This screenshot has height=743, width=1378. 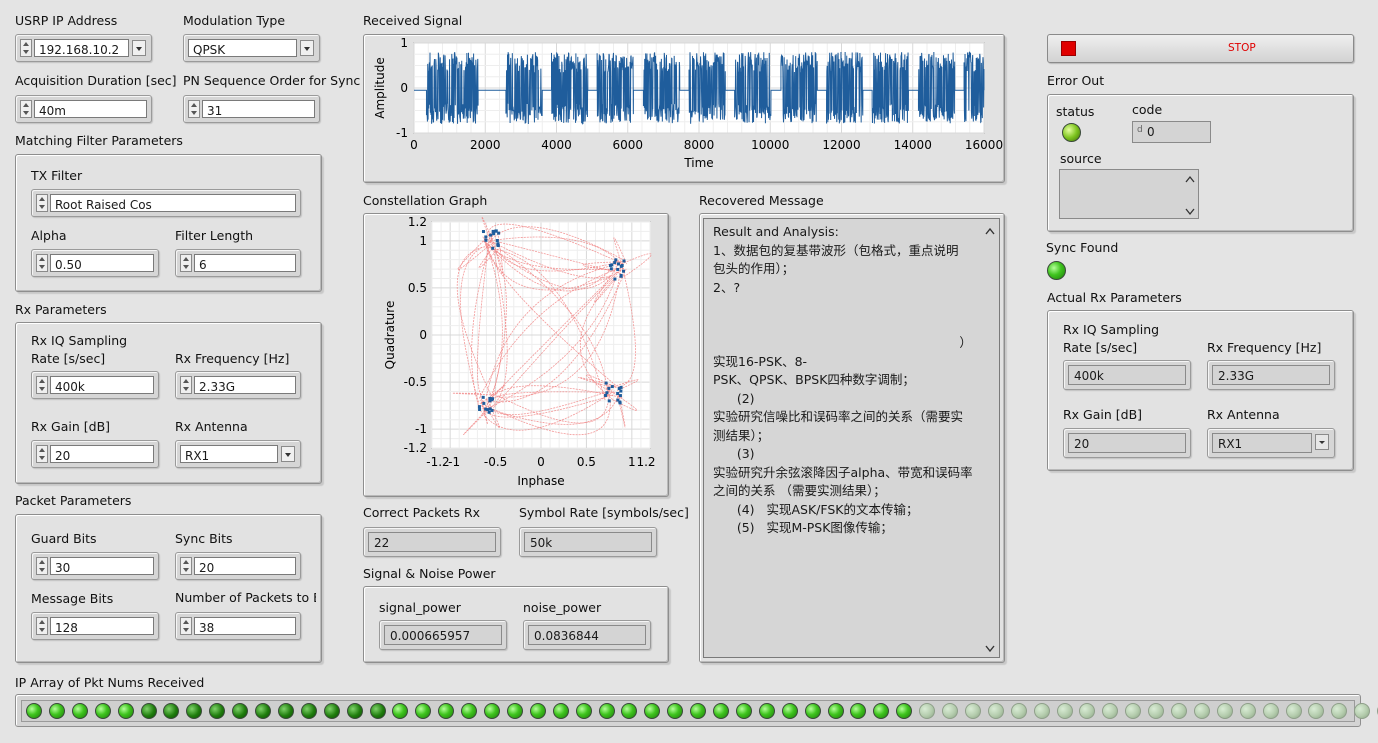 What do you see at coordinates (1075, 111) in the screenshot?
I see `error-status-label: status` at bounding box center [1075, 111].